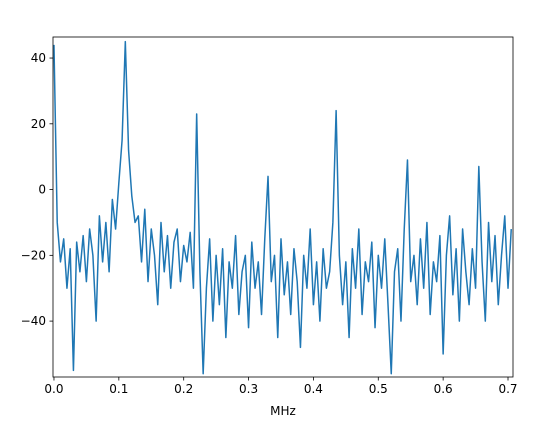 This screenshot has width=540, height=428. What do you see at coordinates (283, 411) in the screenshot?
I see `x-axis-label: MHz` at bounding box center [283, 411].